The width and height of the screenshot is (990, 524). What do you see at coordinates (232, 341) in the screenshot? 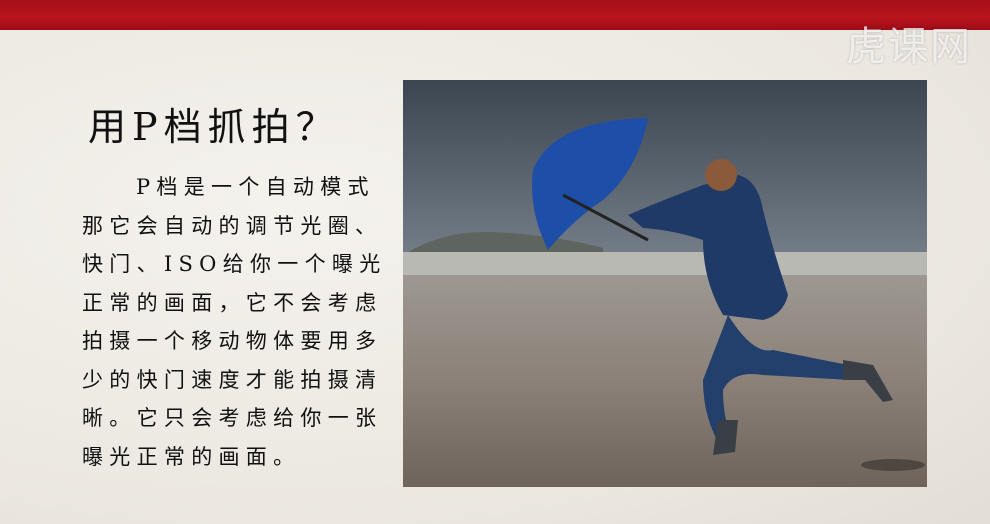
I see `paragraph-line: 拍摄一个移动物体要用多` at bounding box center [232, 341].